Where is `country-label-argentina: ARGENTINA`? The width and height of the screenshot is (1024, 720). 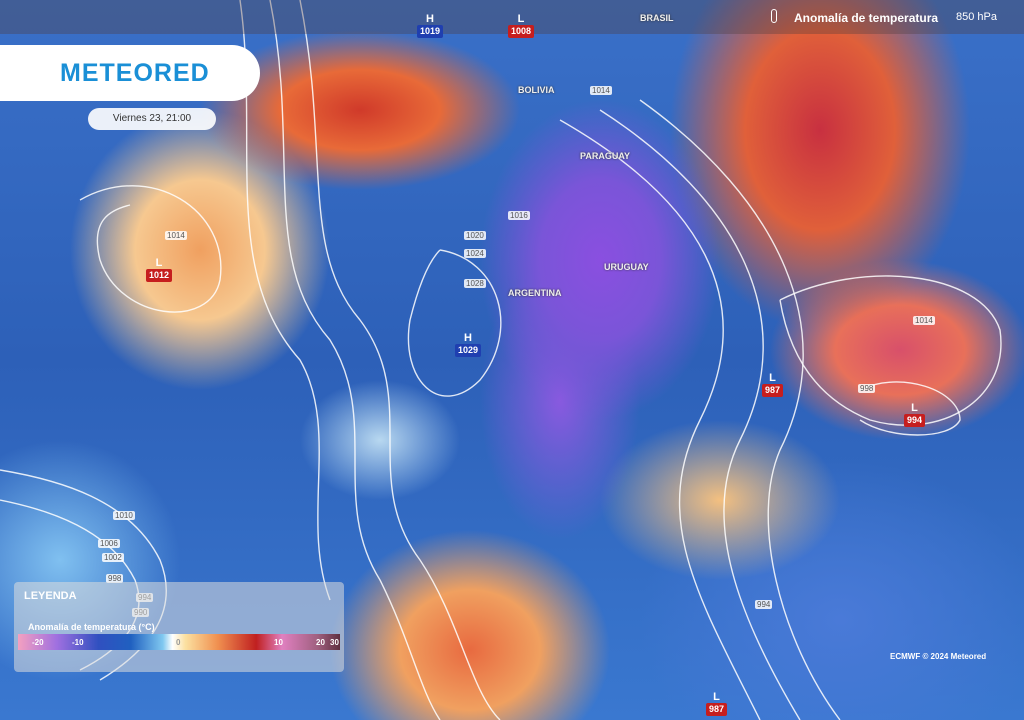
country-label-argentina: ARGENTINA is located at coordinates (535, 293).